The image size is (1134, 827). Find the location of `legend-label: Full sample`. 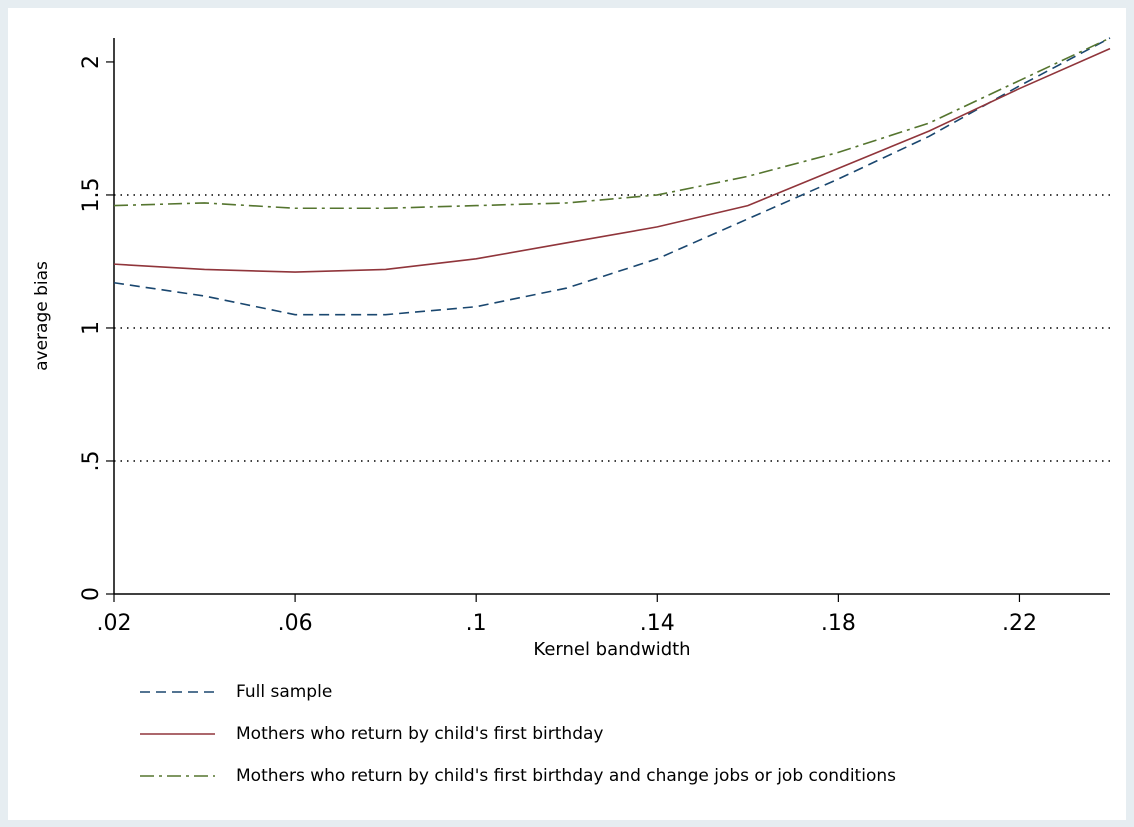

legend-label: Full sample is located at coordinates (284, 692).